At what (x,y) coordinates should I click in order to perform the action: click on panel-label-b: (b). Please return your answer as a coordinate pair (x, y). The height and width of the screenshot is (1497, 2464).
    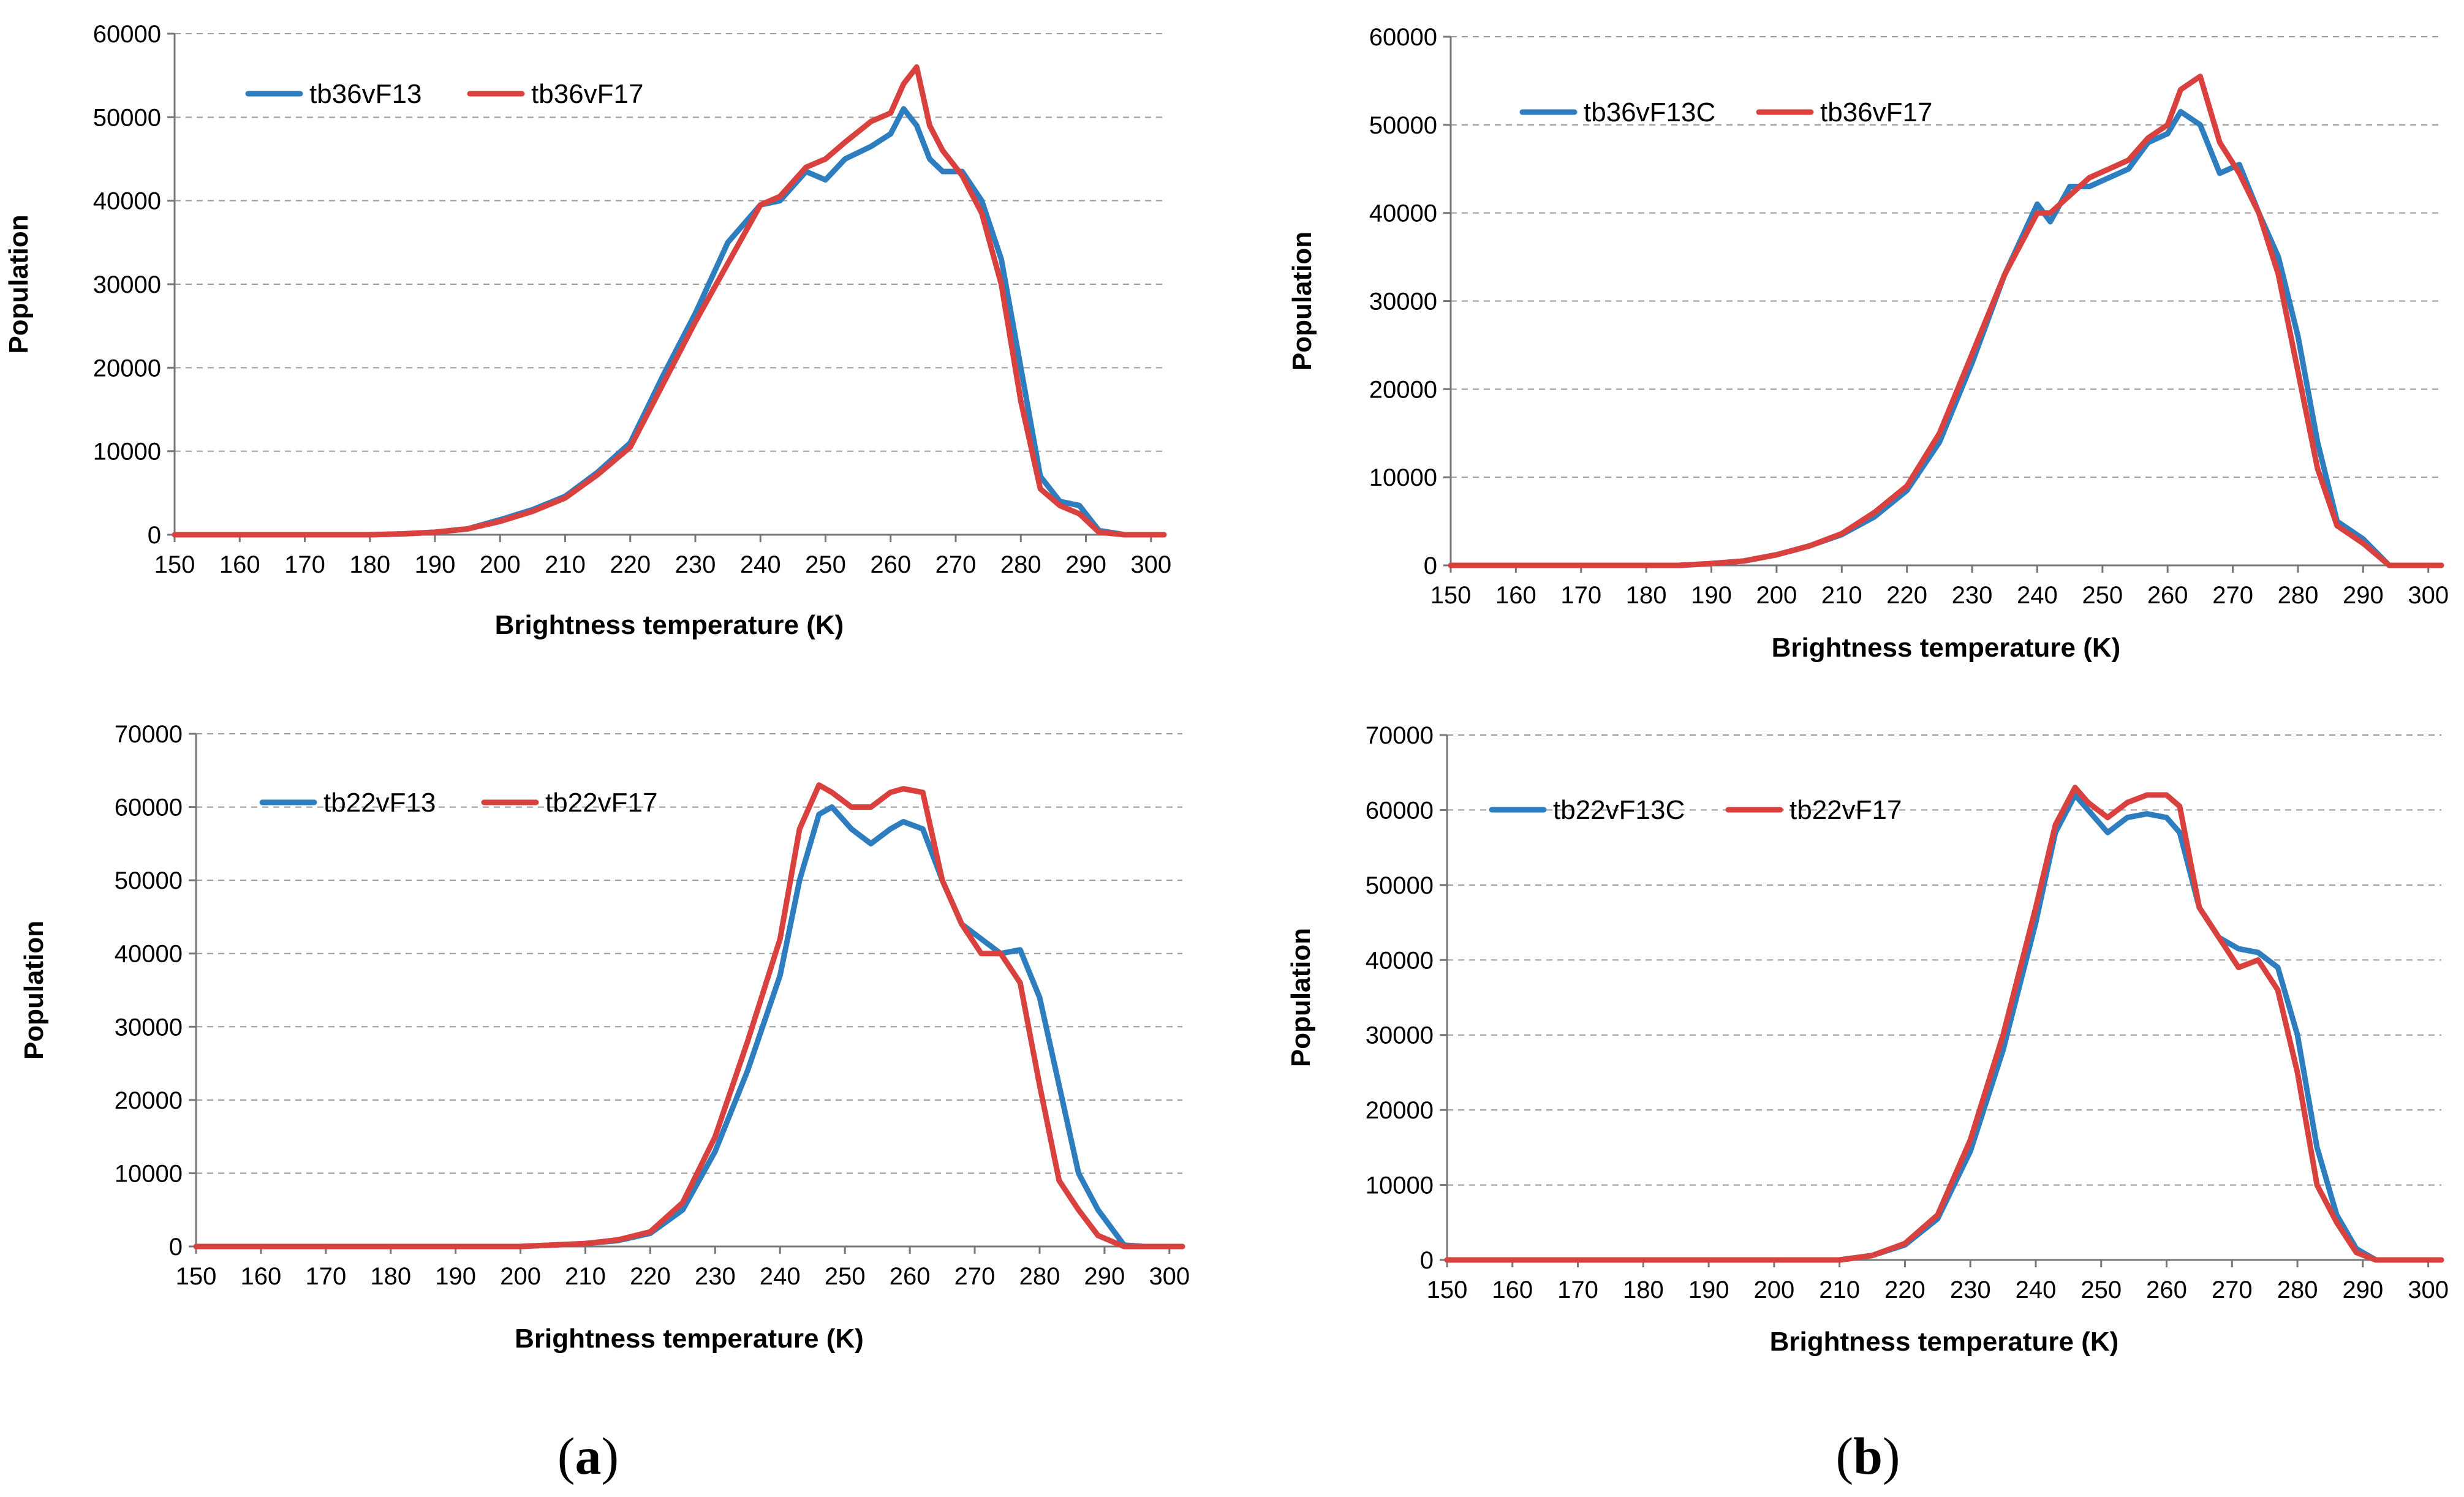
    Looking at the image, I should click on (1867, 1456).